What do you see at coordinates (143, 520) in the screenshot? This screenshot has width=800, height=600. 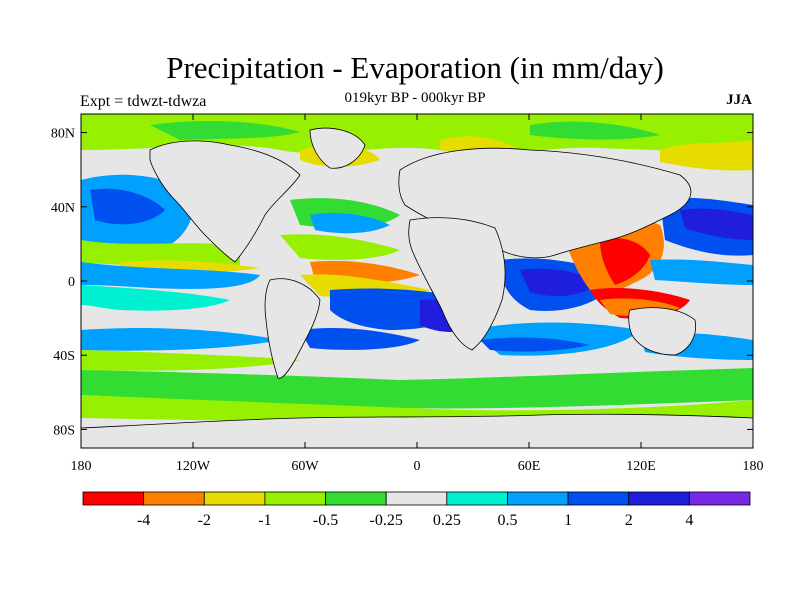 I see `colorbar-label: -4` at bounding box center [143, 520].